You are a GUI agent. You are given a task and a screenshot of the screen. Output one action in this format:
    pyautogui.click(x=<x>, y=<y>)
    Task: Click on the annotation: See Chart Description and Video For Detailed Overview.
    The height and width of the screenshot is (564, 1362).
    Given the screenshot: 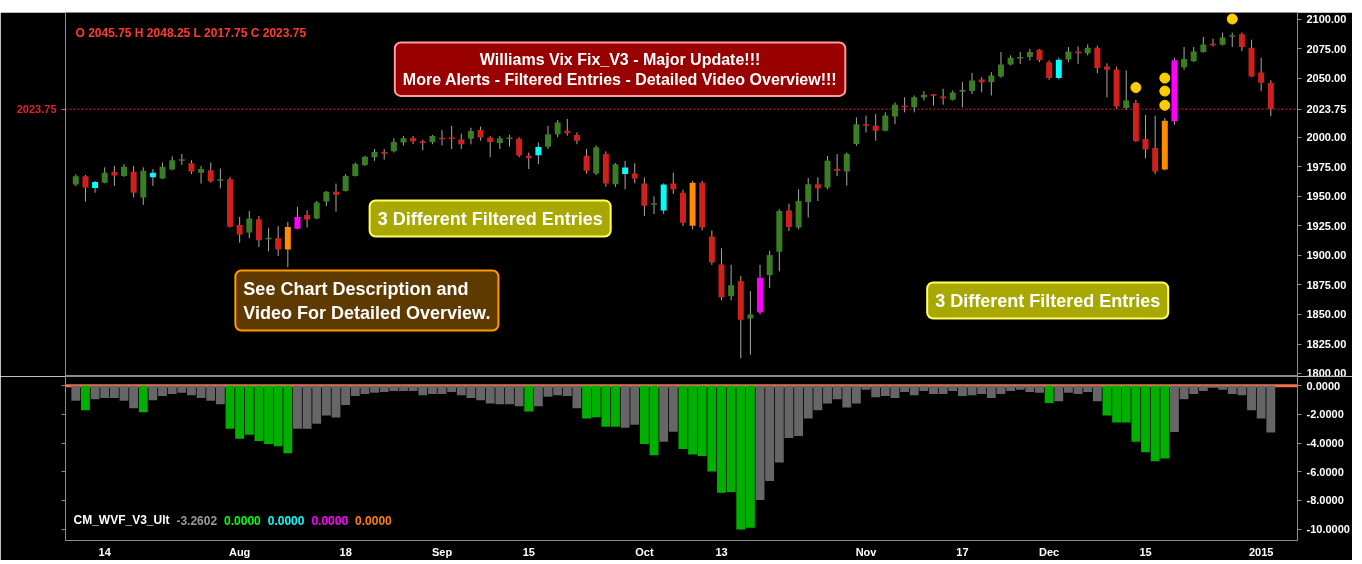 What is the action you would take?
    pyautogui.click(x=367, y=300)
    